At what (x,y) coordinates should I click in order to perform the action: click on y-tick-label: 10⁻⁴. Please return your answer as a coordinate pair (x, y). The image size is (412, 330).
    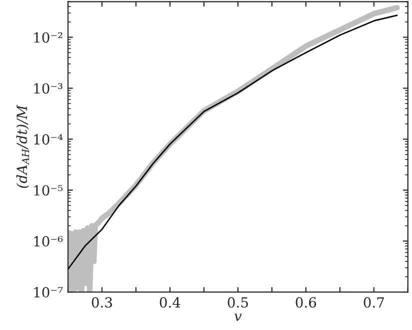
    Looking at the image, I should click on (48, 139).